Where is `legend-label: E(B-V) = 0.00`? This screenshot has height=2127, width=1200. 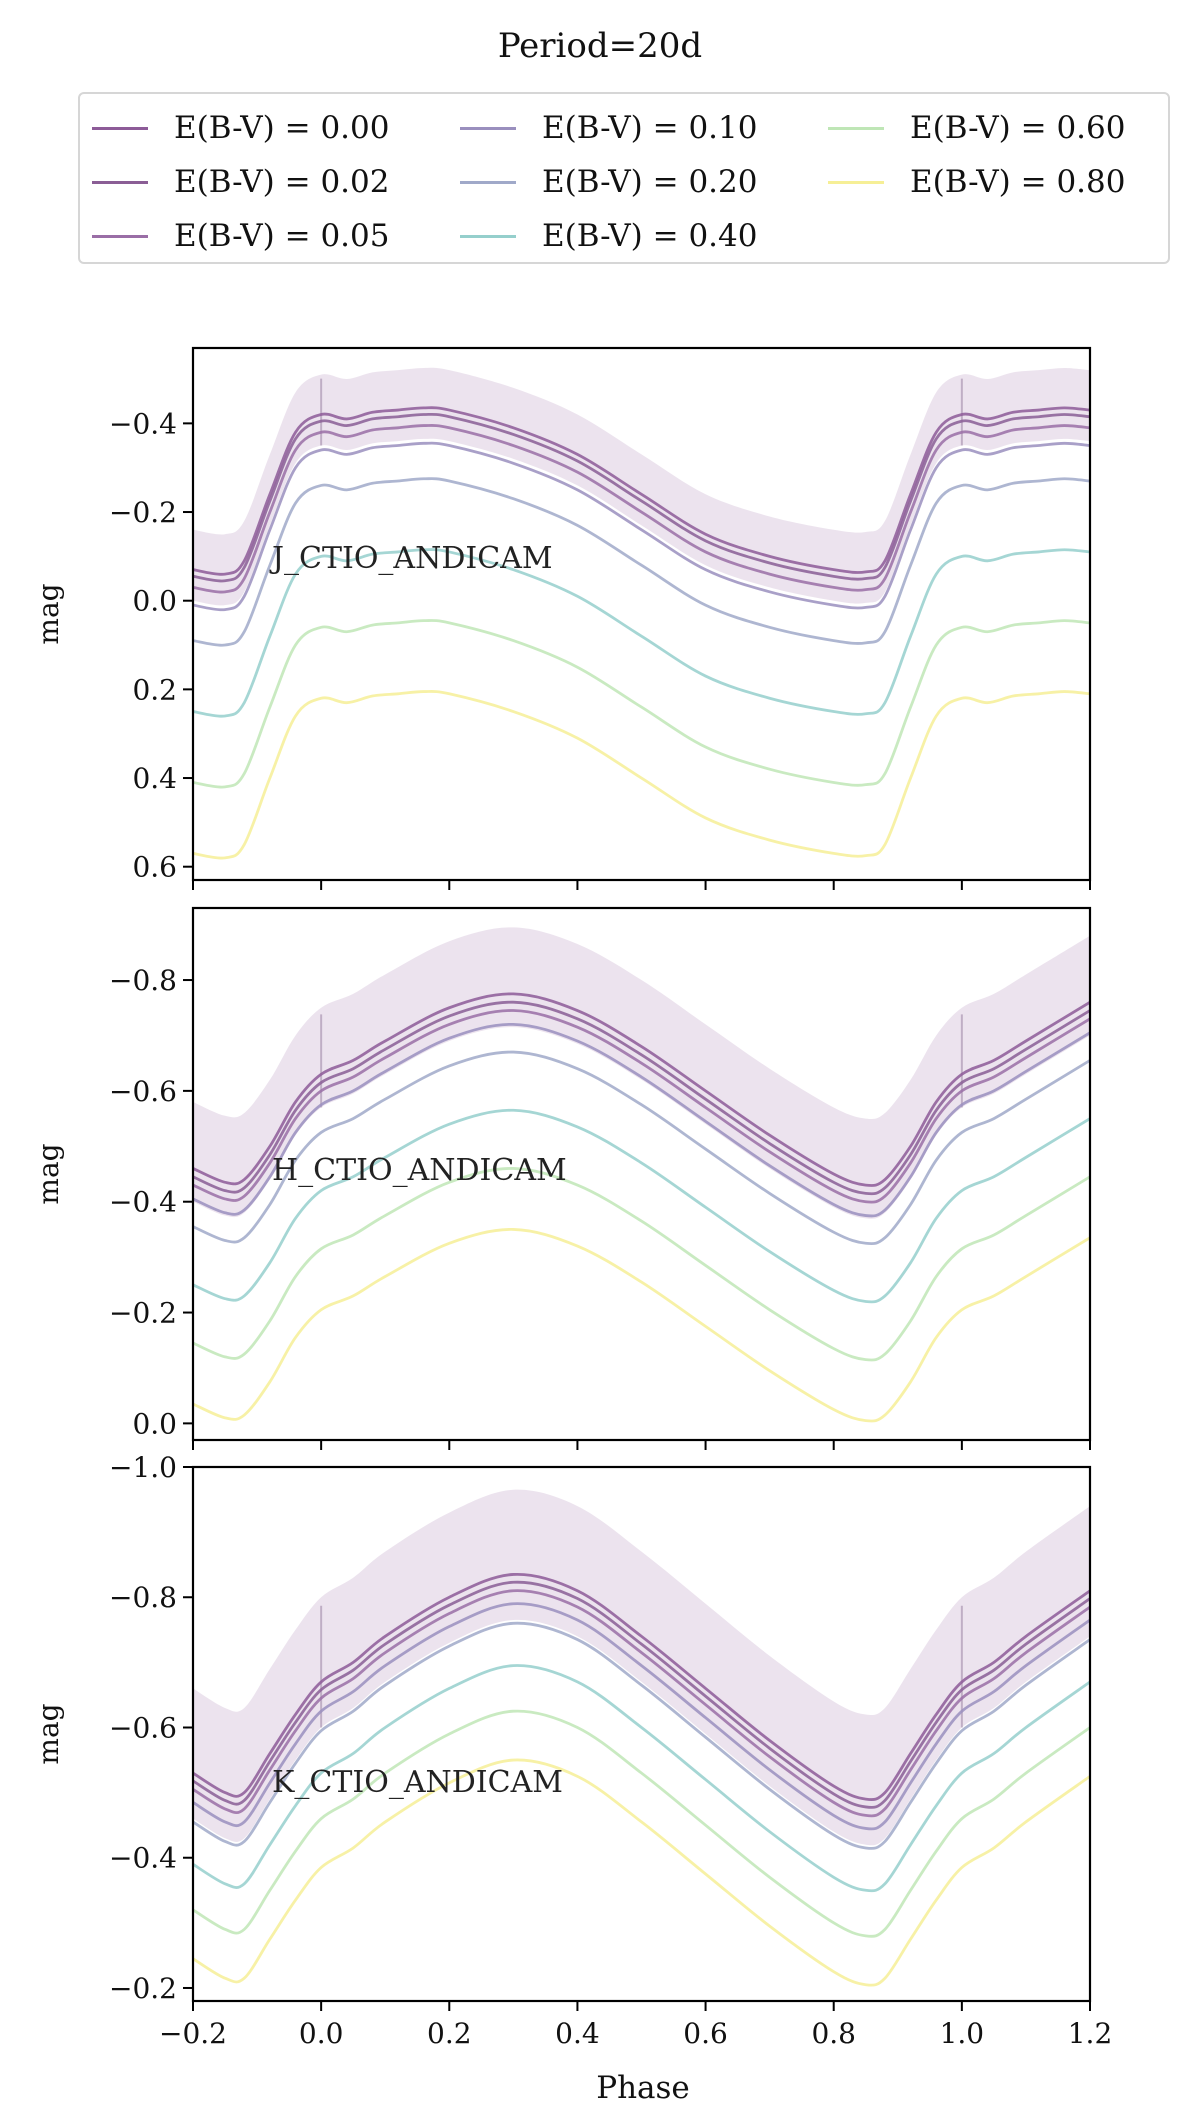 legend-label: E(B-V) = 0.00 is located at coordinates (282, 128).